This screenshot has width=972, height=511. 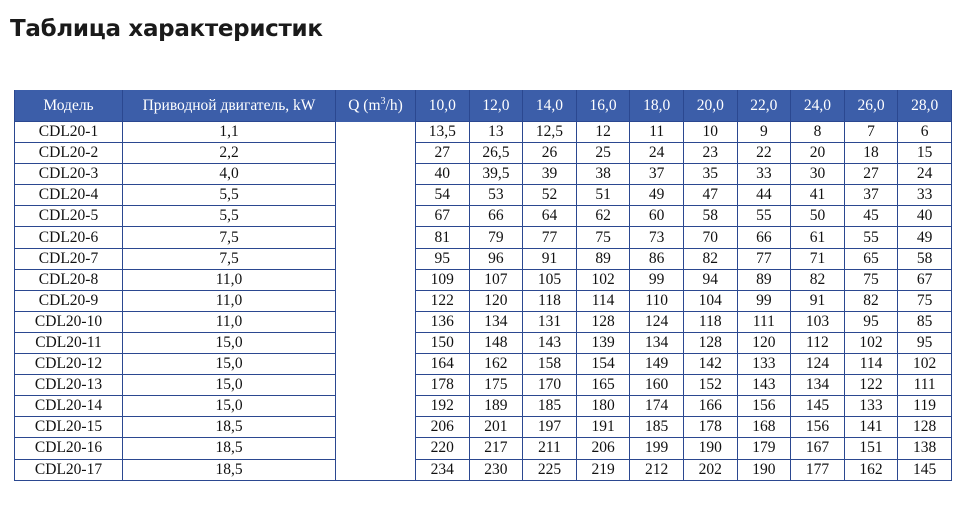 I want to click on head-value-cell: 167, so click(x=817, y=448).